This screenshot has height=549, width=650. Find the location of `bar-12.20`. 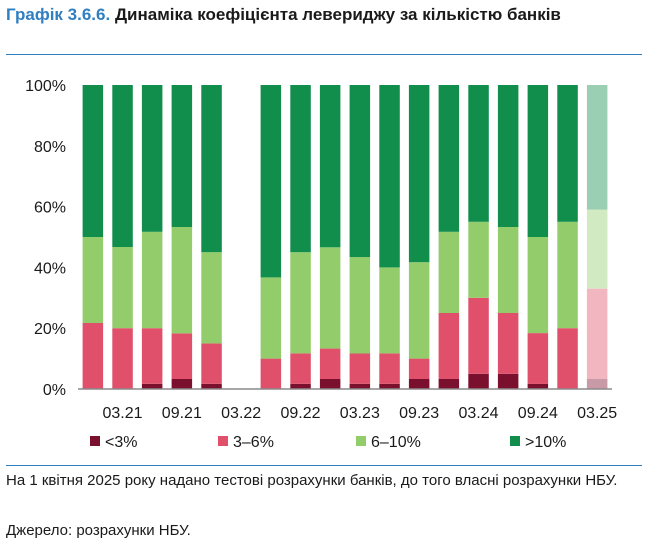

bar-12.20 is located at coordinates (93, 237).